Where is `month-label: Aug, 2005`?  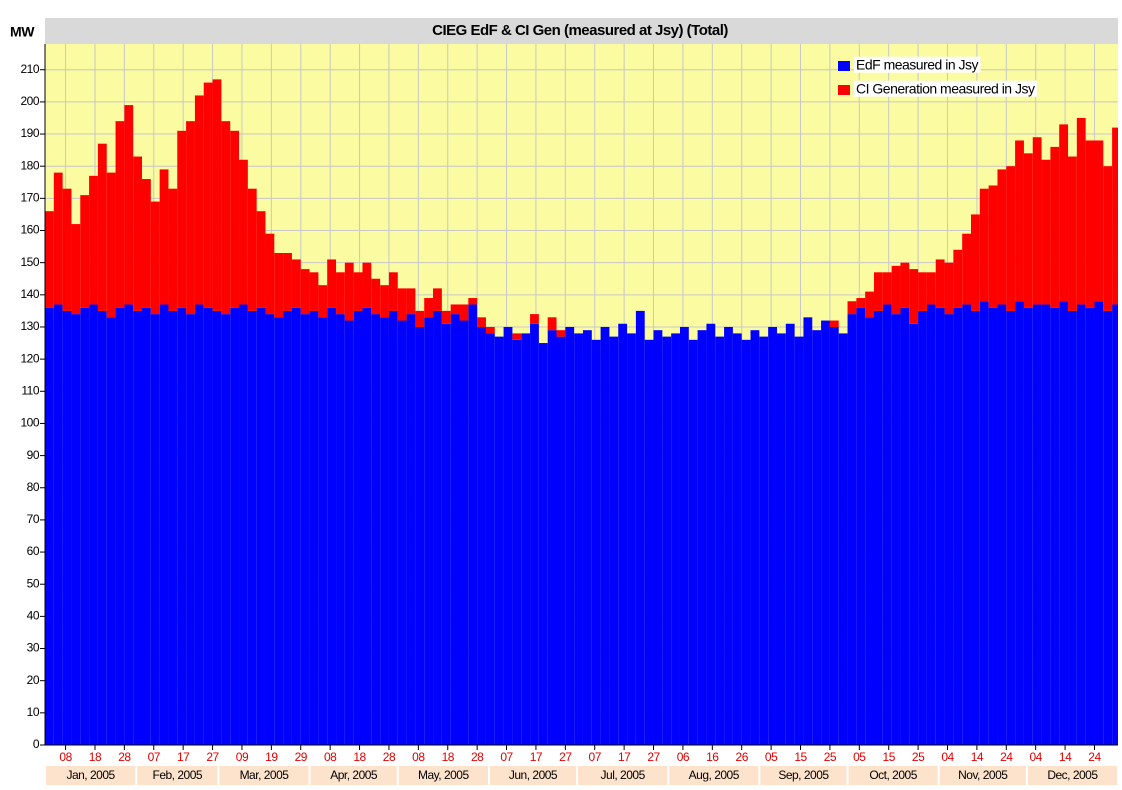
month-label: Aug, 2005 is located at coordinates (714, 775).